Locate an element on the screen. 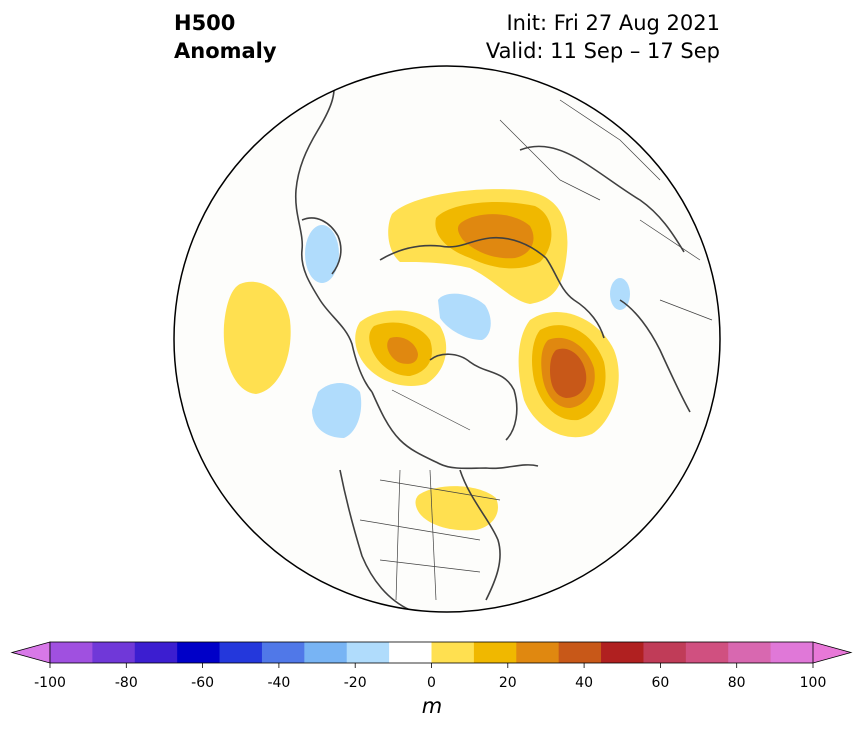 This screenshot has height=732, width=863. anomaly-neg-britishisles is located at coordinates (322, 254).